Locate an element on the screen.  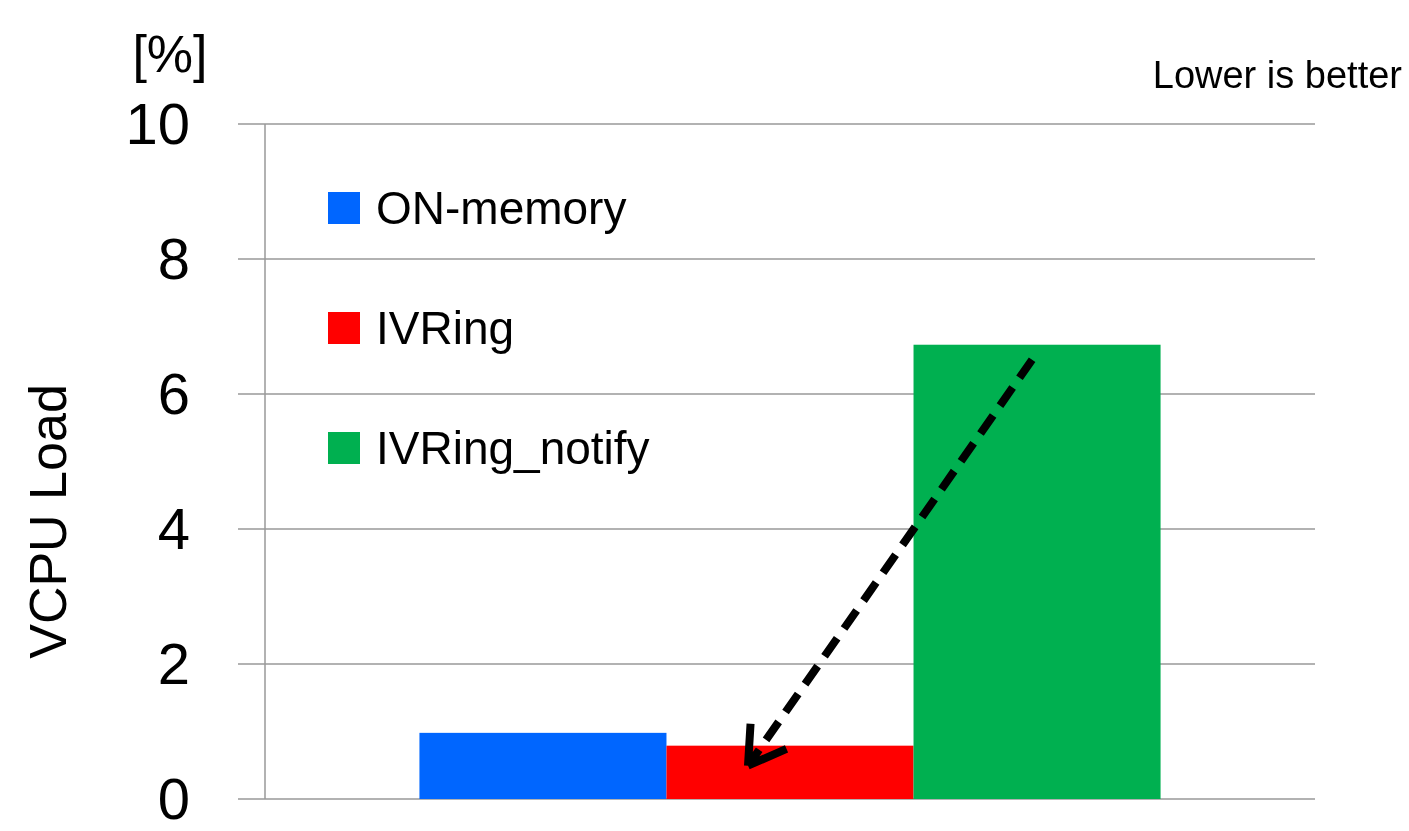
y-tick-label: 8 is located at coordinates (173, 259).